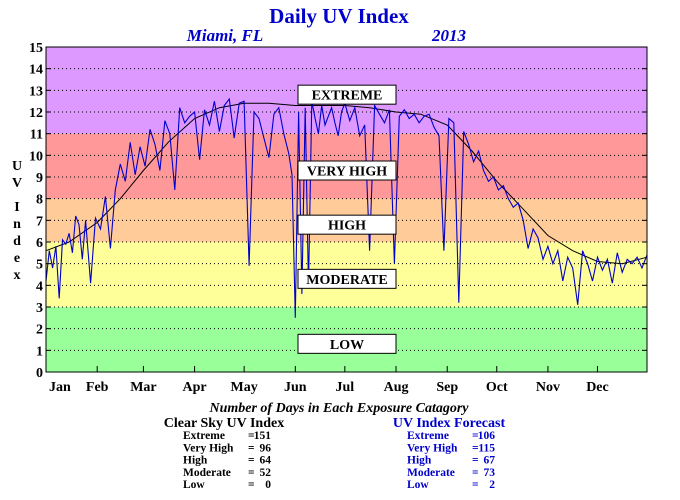 The image size is (680, 500). Describe the element at coordinates (17, 183) in the screenshot. I see `y-label-char: V` at that location.